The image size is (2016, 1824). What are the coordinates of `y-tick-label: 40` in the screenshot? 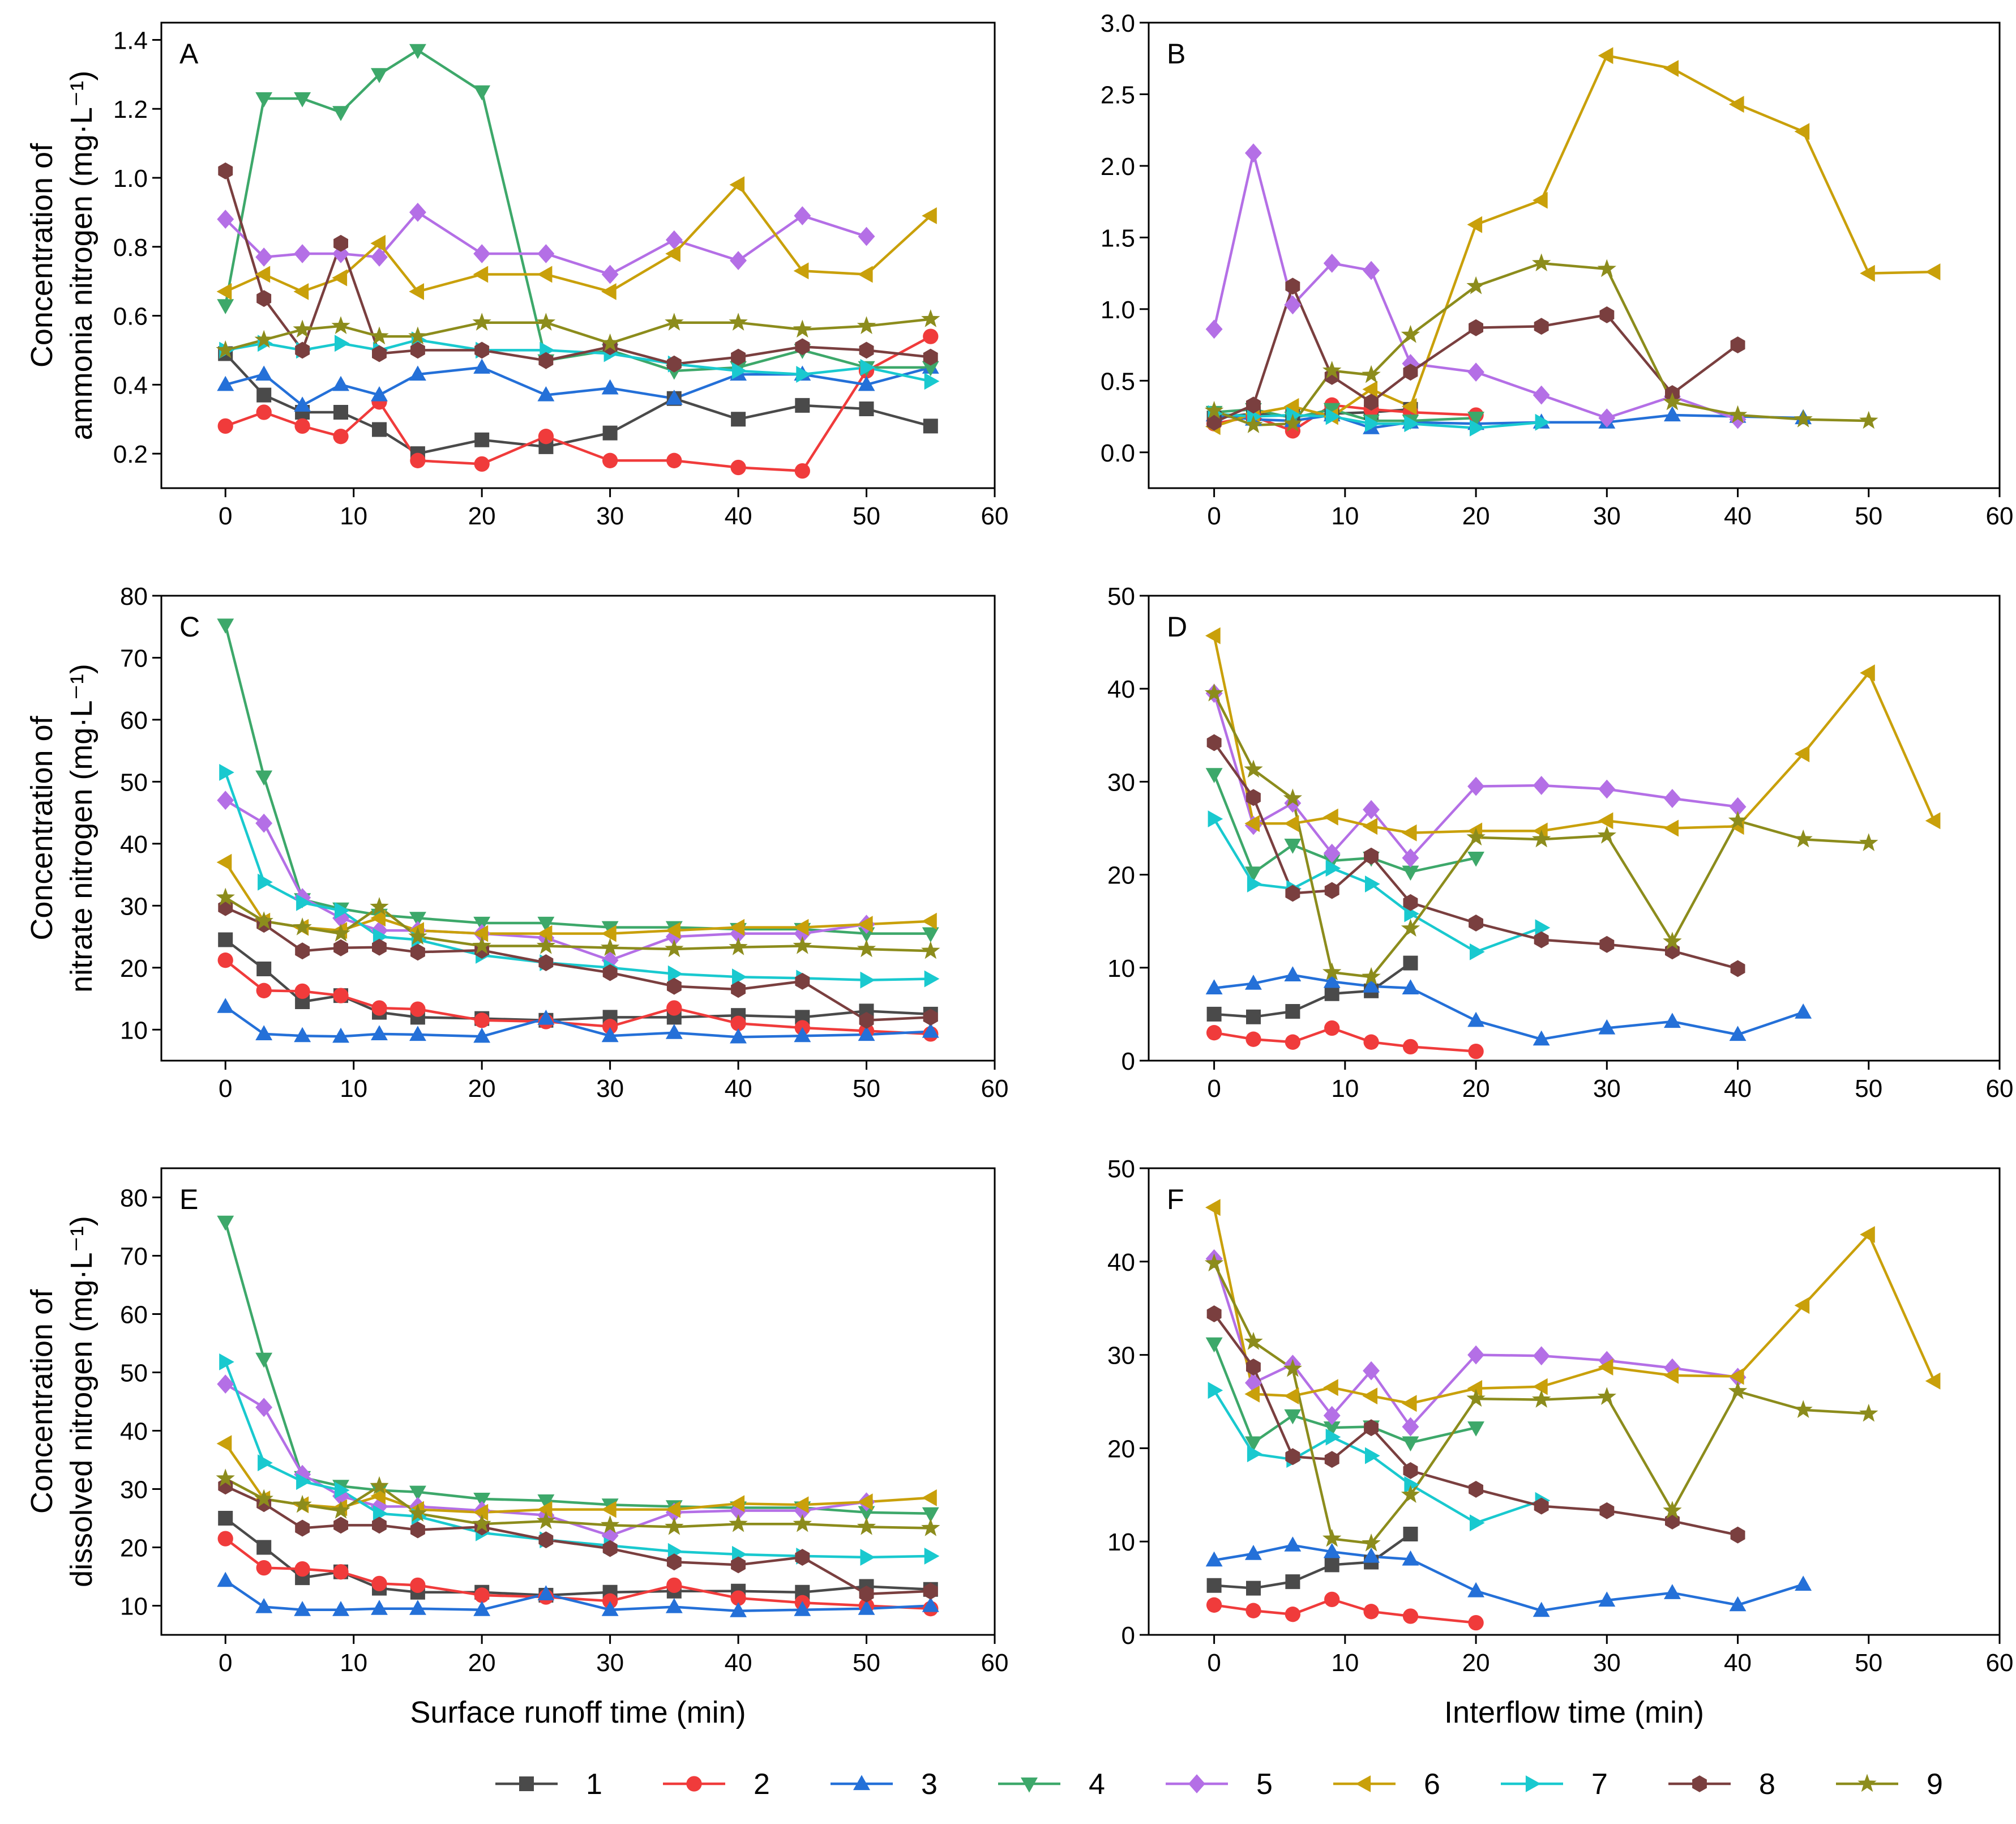 It's located at (1121, 689).